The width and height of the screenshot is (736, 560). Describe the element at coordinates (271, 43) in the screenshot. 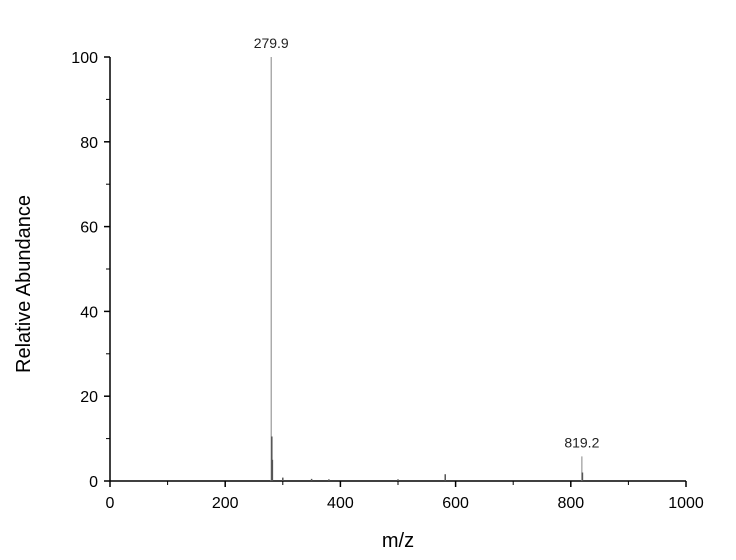

I see `peak-label: 279.9` at that location.